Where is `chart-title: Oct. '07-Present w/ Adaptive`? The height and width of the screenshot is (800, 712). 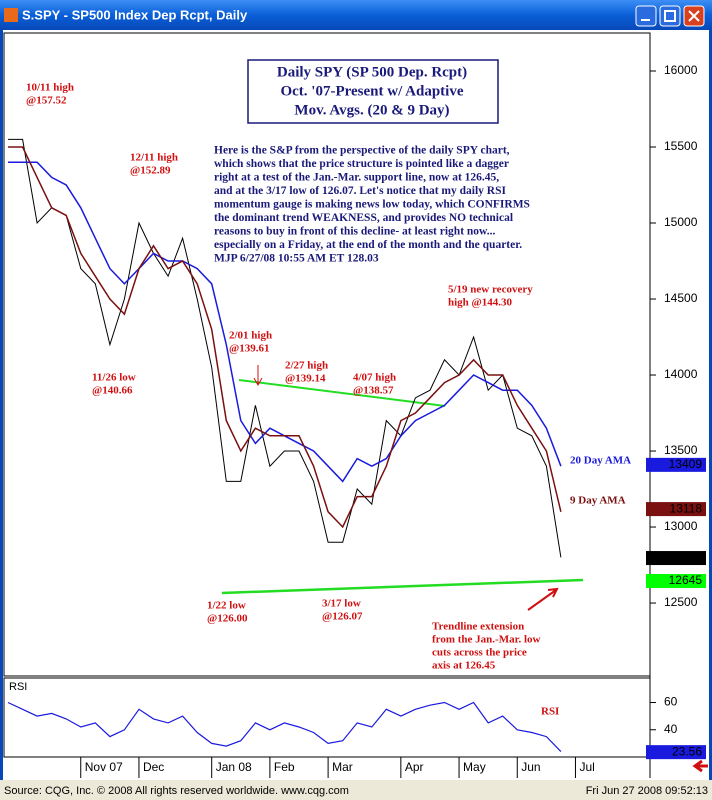
chart-title: Oct. '07-Present w/ Adaptive is located at coordinates (371, 91).